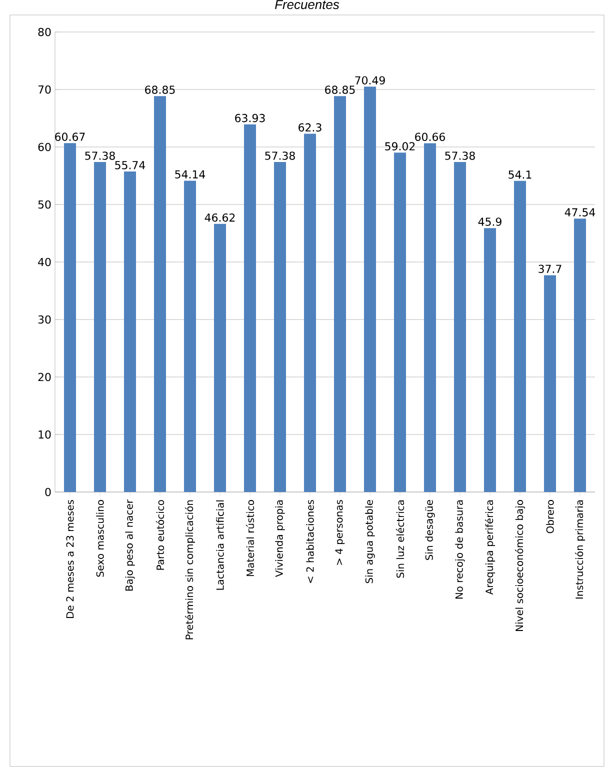 Image resolution: width=615 pixels, height=767 pixels. Describe the element at coordinates (310, 541) in the screenshot. I see `x-tick-label: < 2 habitaciones` at that location.